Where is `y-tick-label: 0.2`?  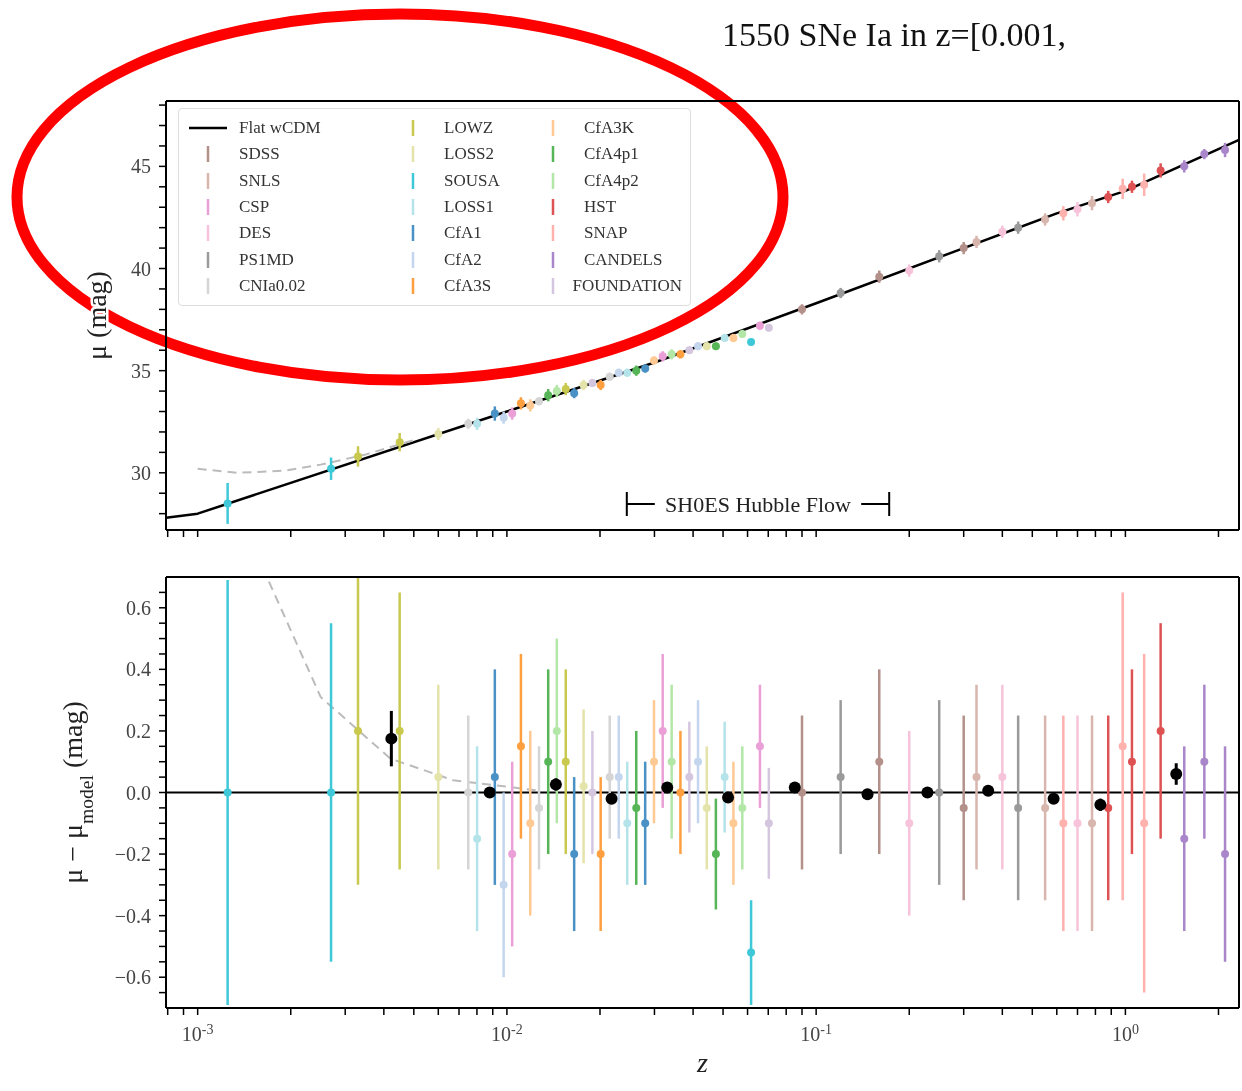 y-tick-label: 0.2 is located at coordinates (138, 730).